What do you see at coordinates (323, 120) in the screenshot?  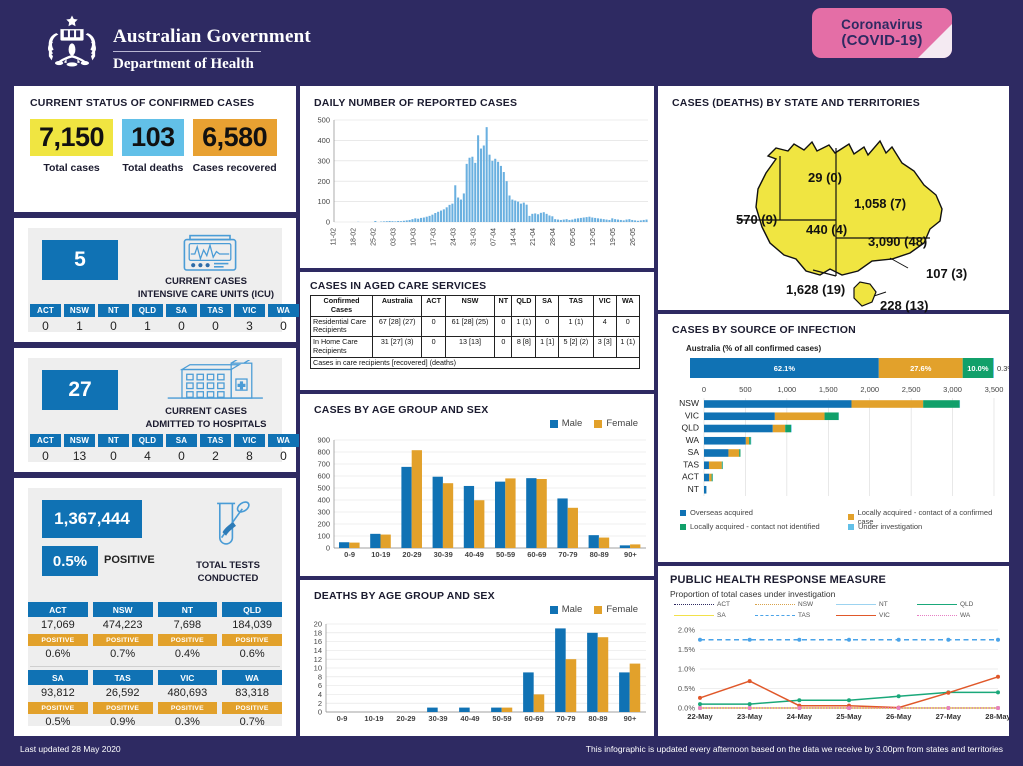 I see `svg-text: 500` at bounding box center [323, 120].